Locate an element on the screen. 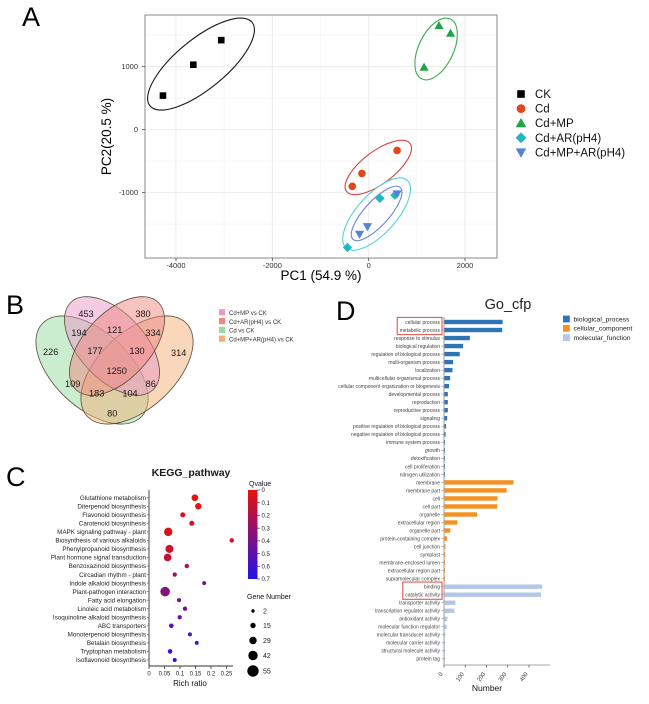  qvalue-colorbar is located at coordinates (253, 534).